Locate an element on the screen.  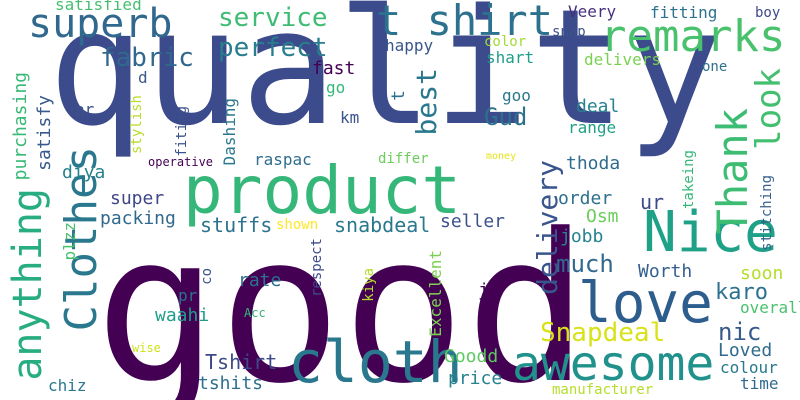
word-veery: Veery is located at coordinates (592, 11).